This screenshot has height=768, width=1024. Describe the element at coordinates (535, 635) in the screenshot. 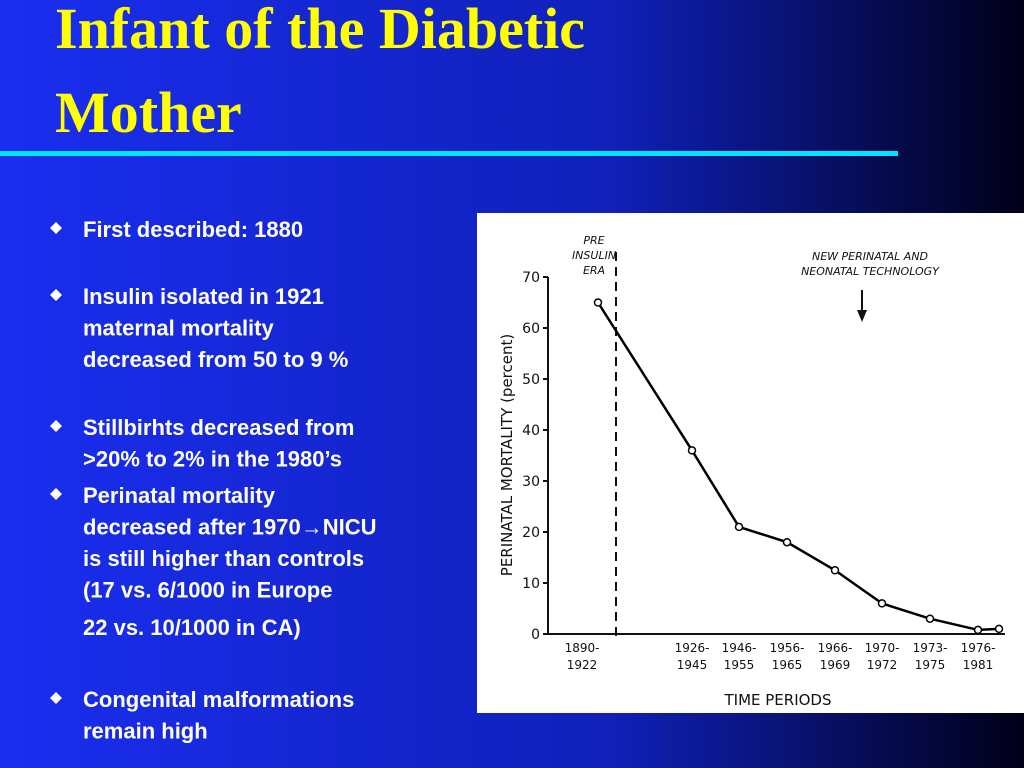

I see `y-tick-label: 0` at that location.